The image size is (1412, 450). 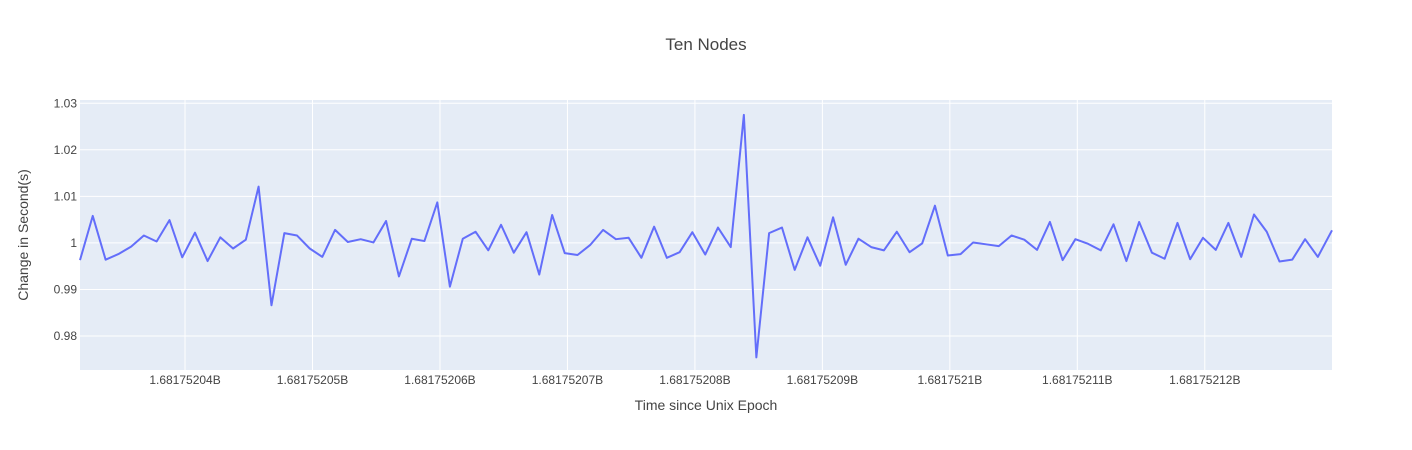 What do you see at coordinates (312, 380) in the screenshot?
I see `x-tick-label: 1.68175205B` at bounding box center [312, 380].